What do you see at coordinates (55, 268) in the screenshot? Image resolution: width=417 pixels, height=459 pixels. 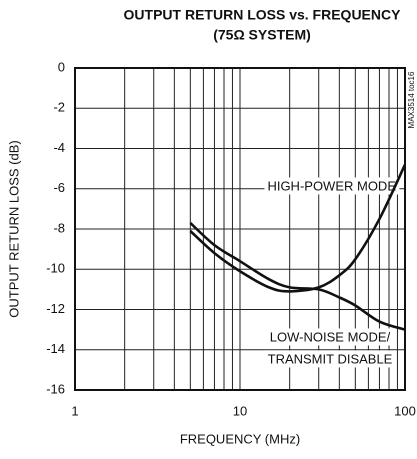 I see `y-tick-label: -10` at bounding box center [55, 268].